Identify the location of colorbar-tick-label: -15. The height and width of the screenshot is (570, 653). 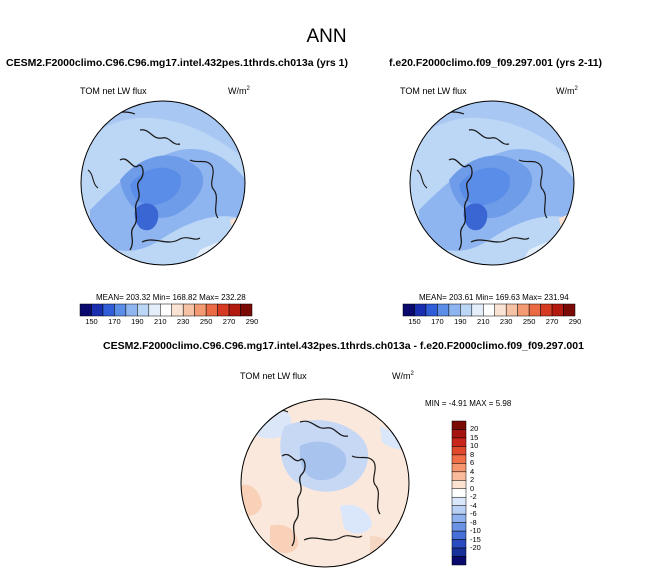
(475, 539).